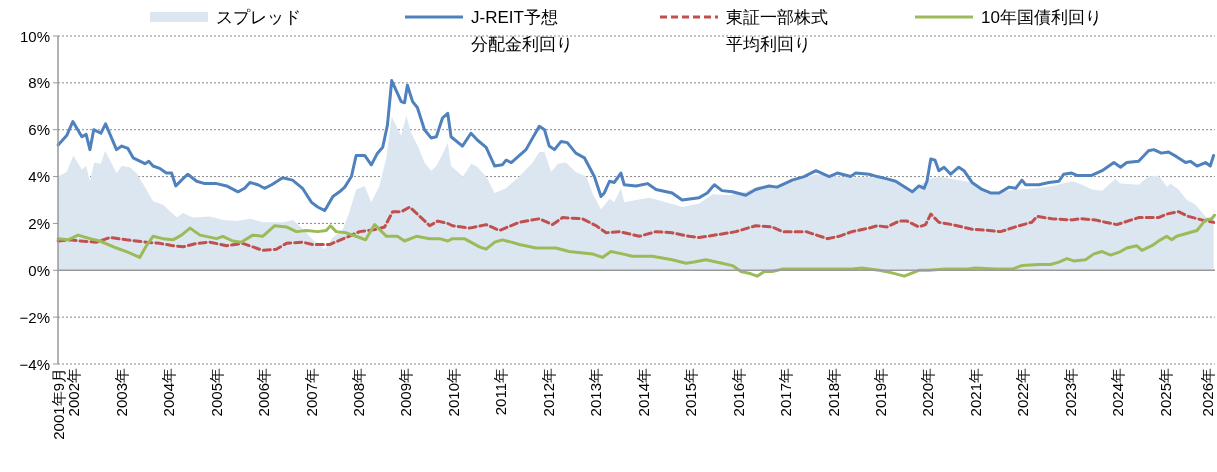 The width and height of the screenshot is (1217, 472). What do you see at coordinates (1070, 392) in the screenshot?
I see `x-tick-label: 2023年` at bounding box center [1070, 392].